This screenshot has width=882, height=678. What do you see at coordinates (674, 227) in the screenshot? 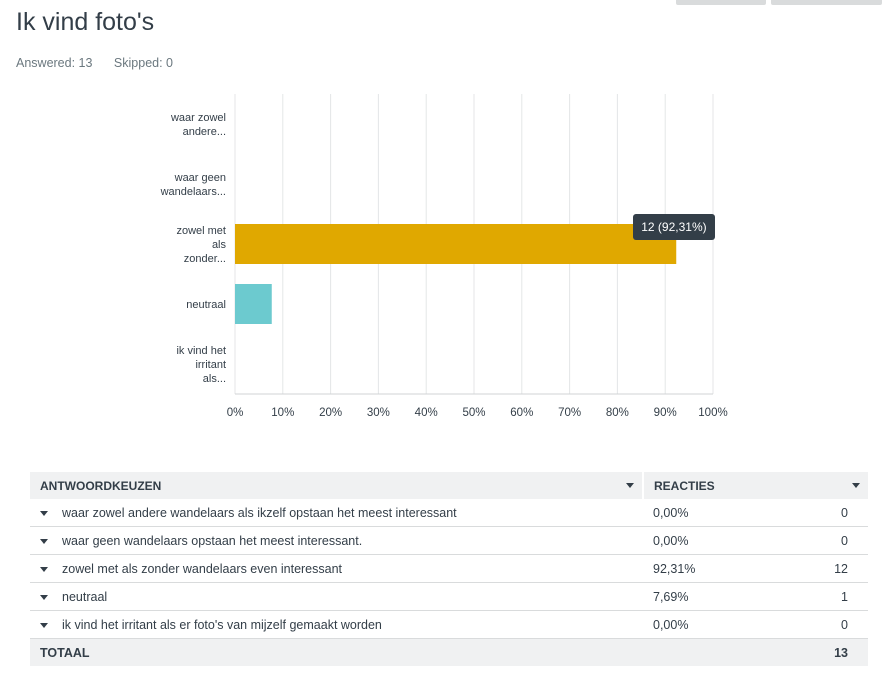
I see `bar-tooltip: 12 (92,31%)` at bounding box center [674, 227].